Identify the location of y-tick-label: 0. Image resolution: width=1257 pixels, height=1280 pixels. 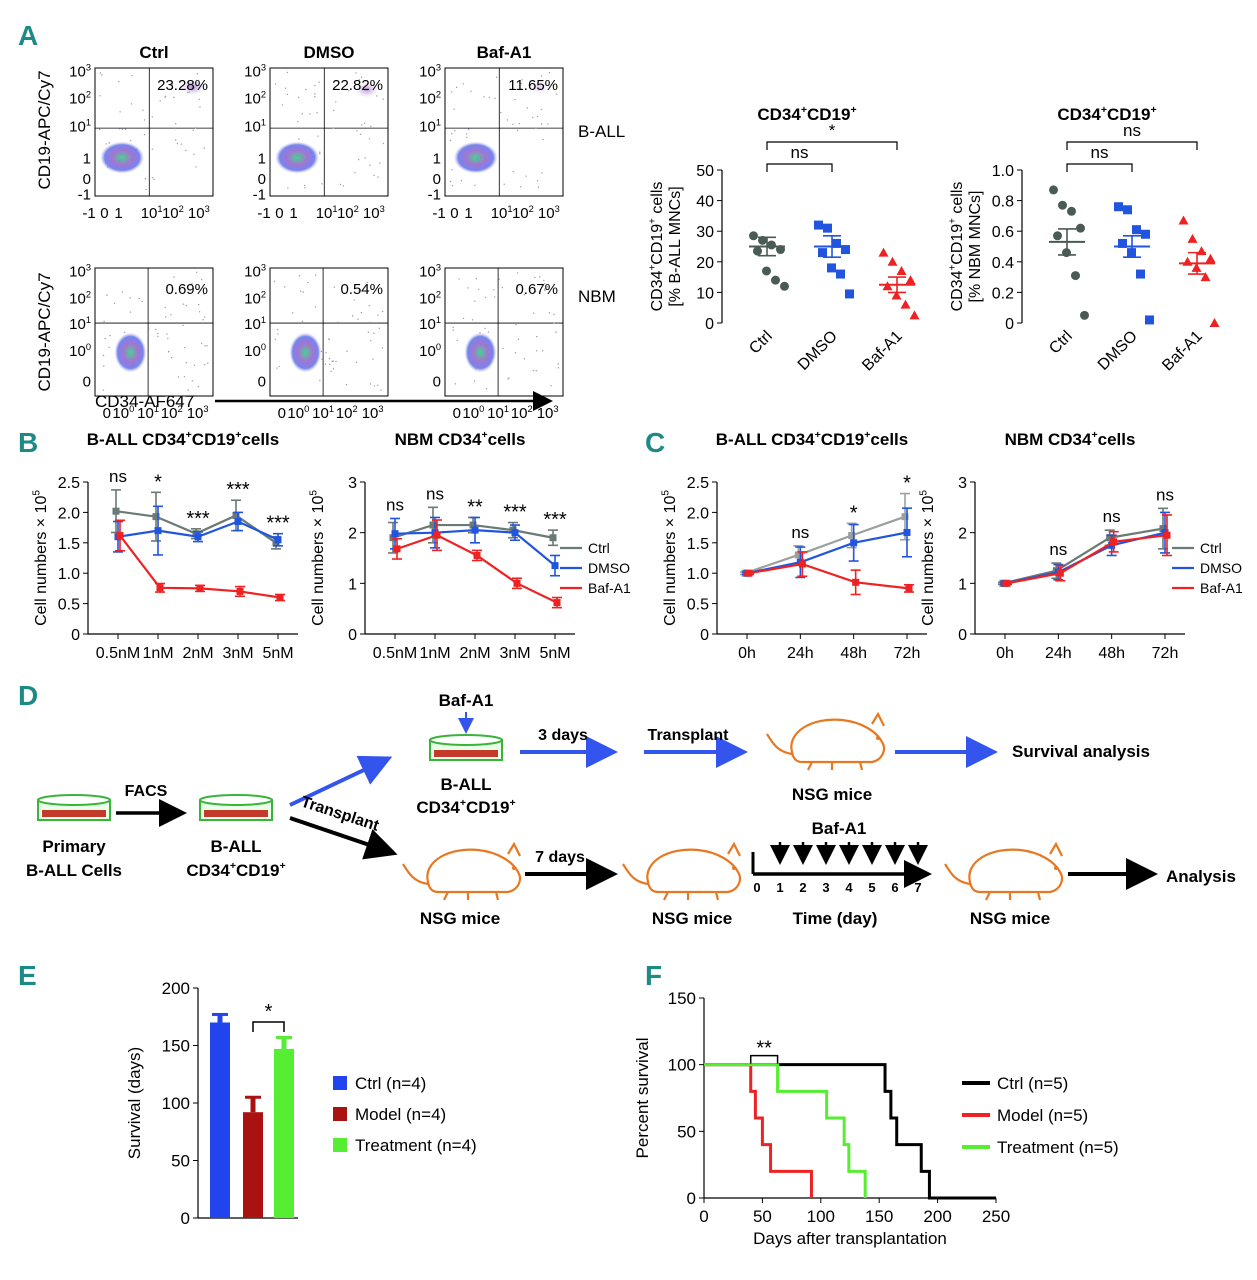
(75, 635).